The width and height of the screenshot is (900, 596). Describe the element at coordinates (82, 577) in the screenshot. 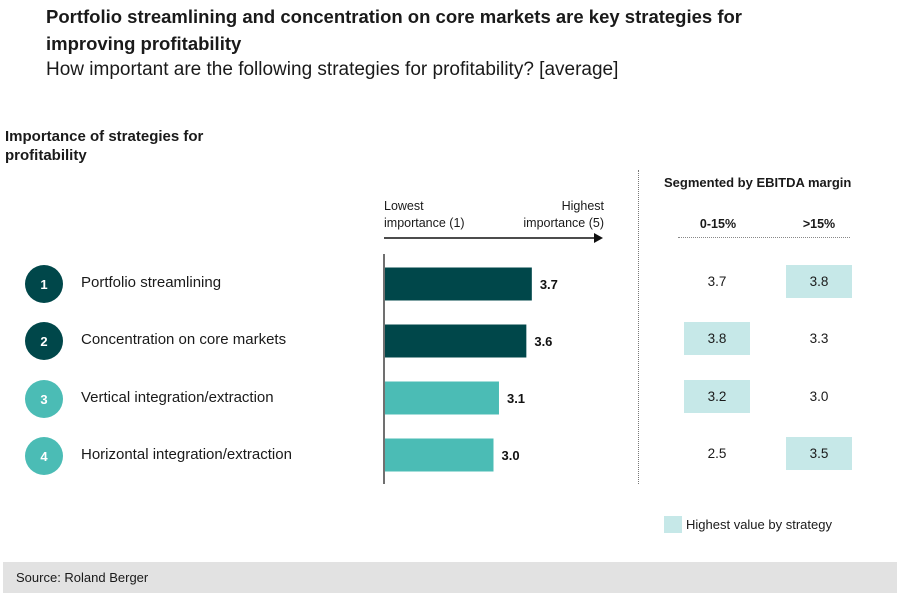

I see `source-text: Source: Roland Berger` at that location.